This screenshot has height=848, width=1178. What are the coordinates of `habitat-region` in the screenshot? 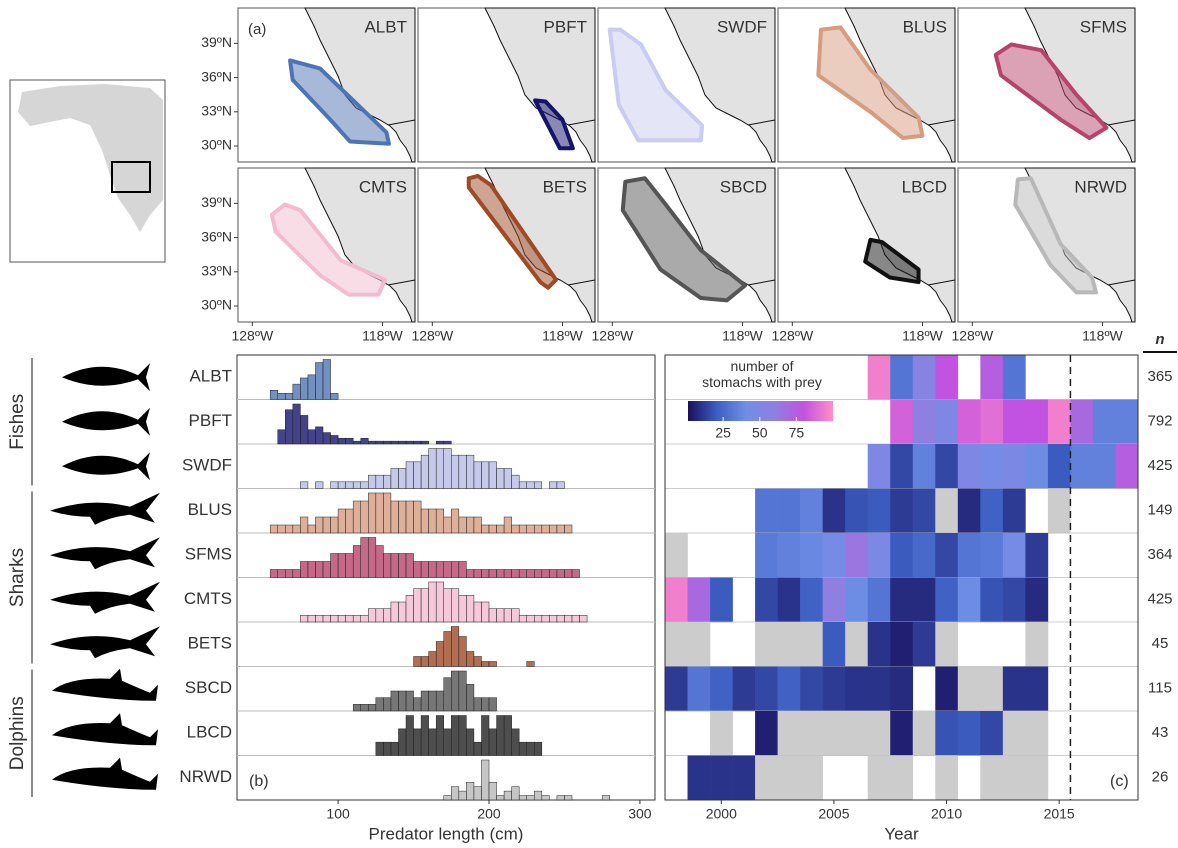 It's located at (870, 83).